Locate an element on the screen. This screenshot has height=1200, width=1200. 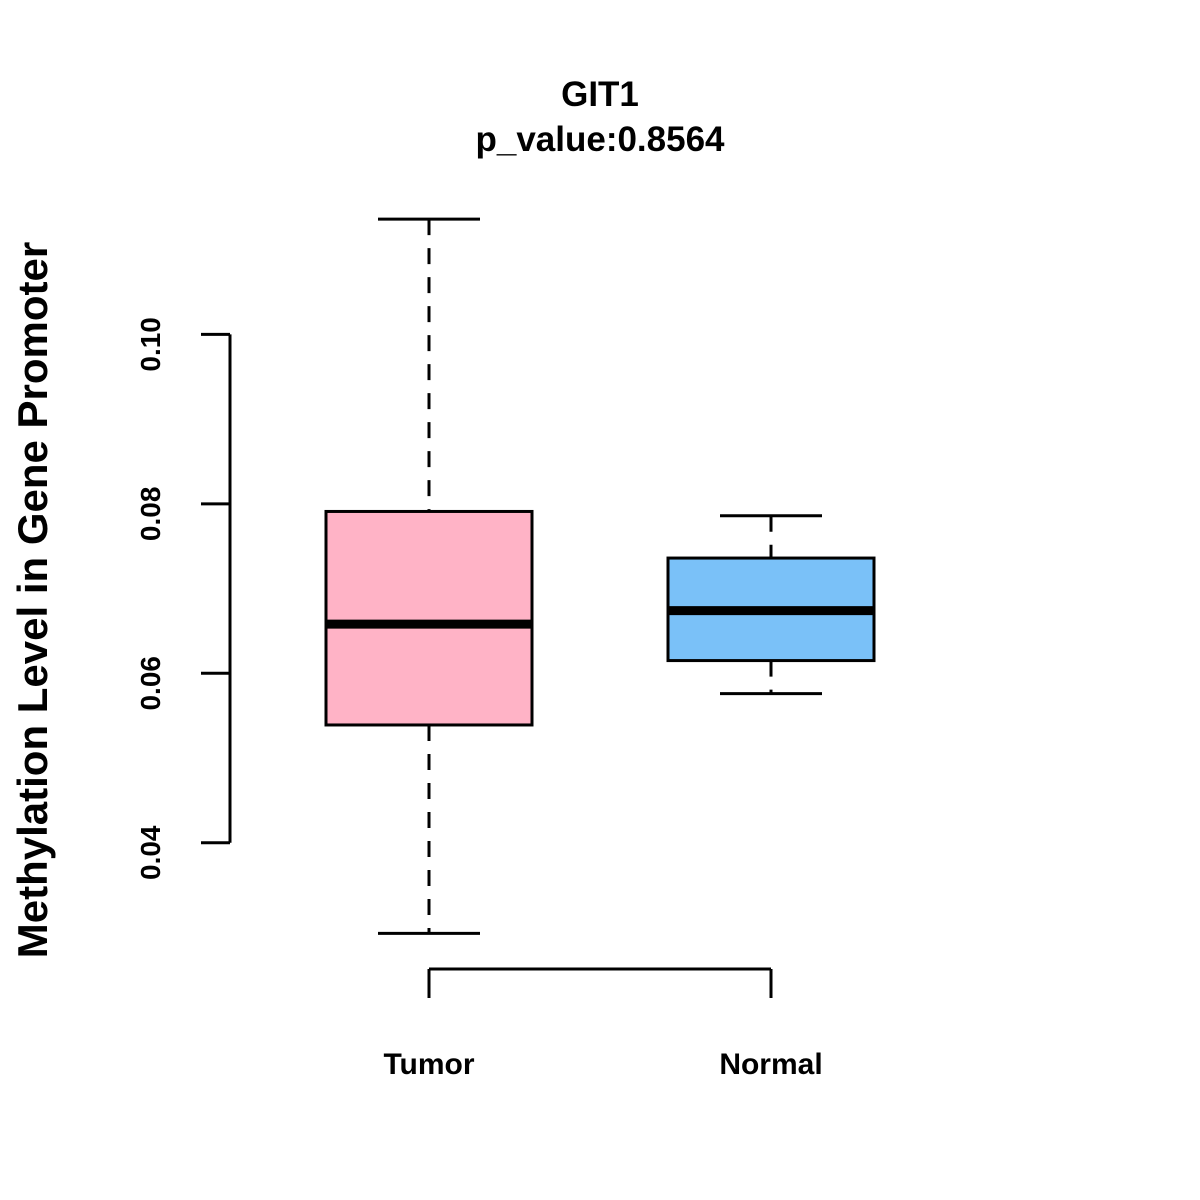
y-tick-label: 0.04 is located at coordinates (150, 852).